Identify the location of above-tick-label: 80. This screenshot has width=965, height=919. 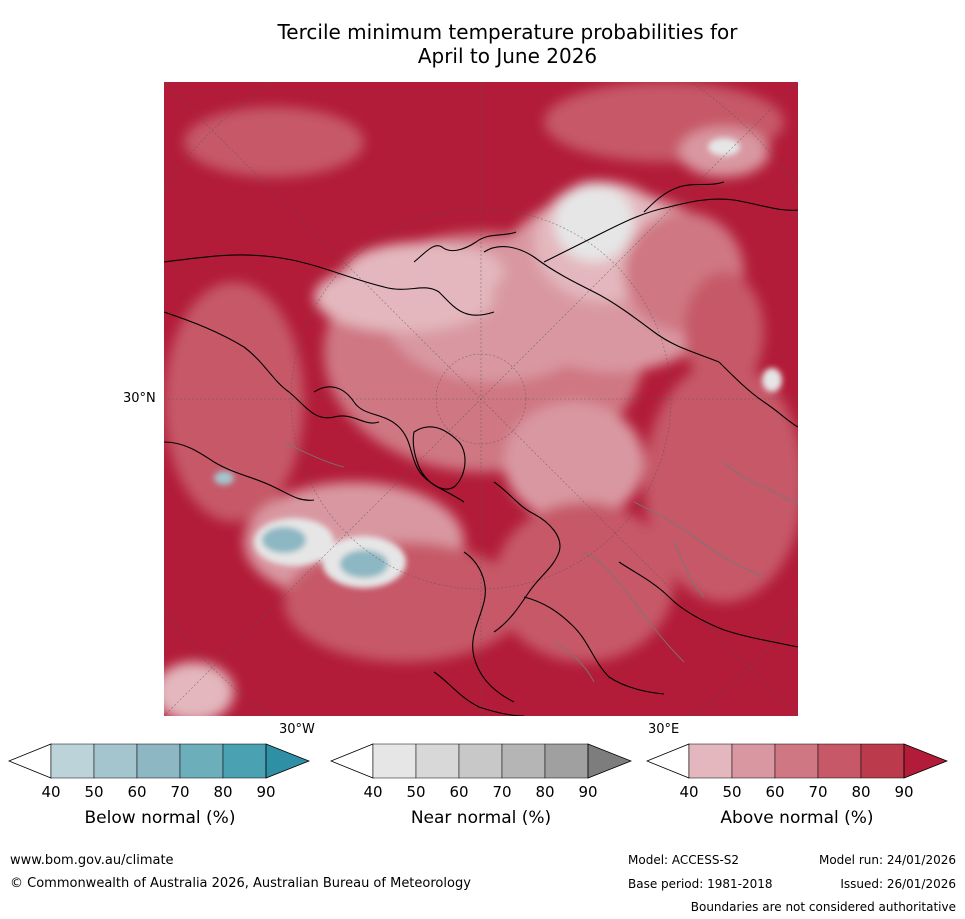
(861, 792).